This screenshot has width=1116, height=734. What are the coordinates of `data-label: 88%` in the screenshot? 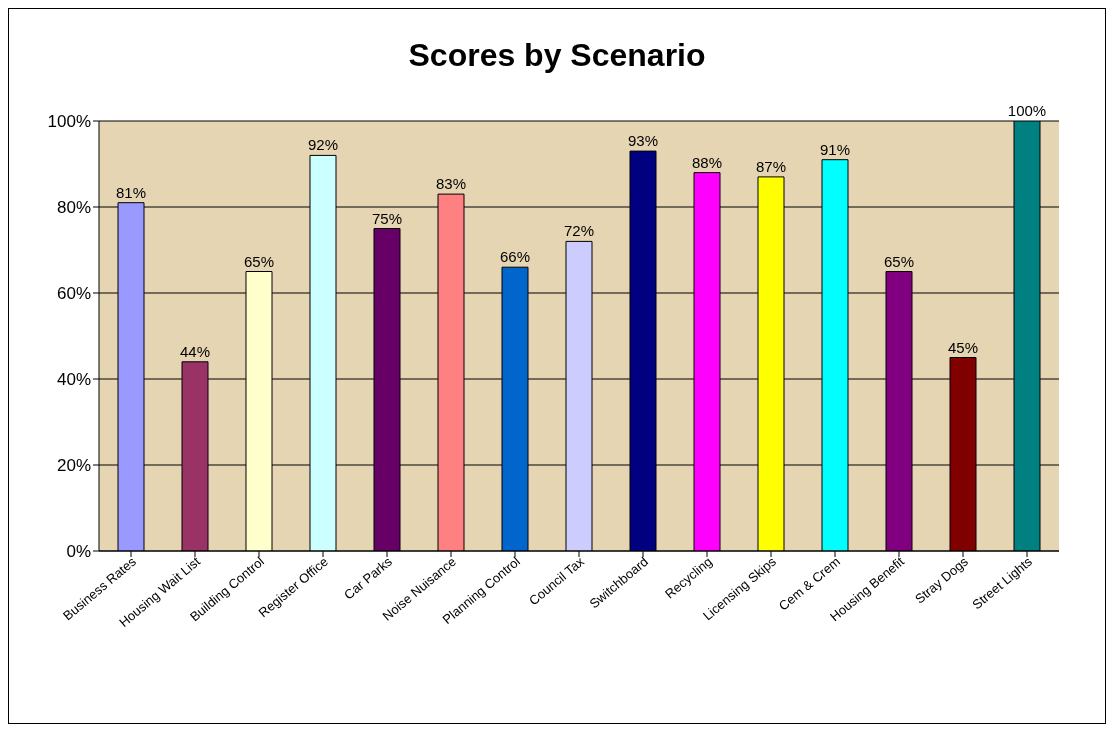 It's located at (707, 162).